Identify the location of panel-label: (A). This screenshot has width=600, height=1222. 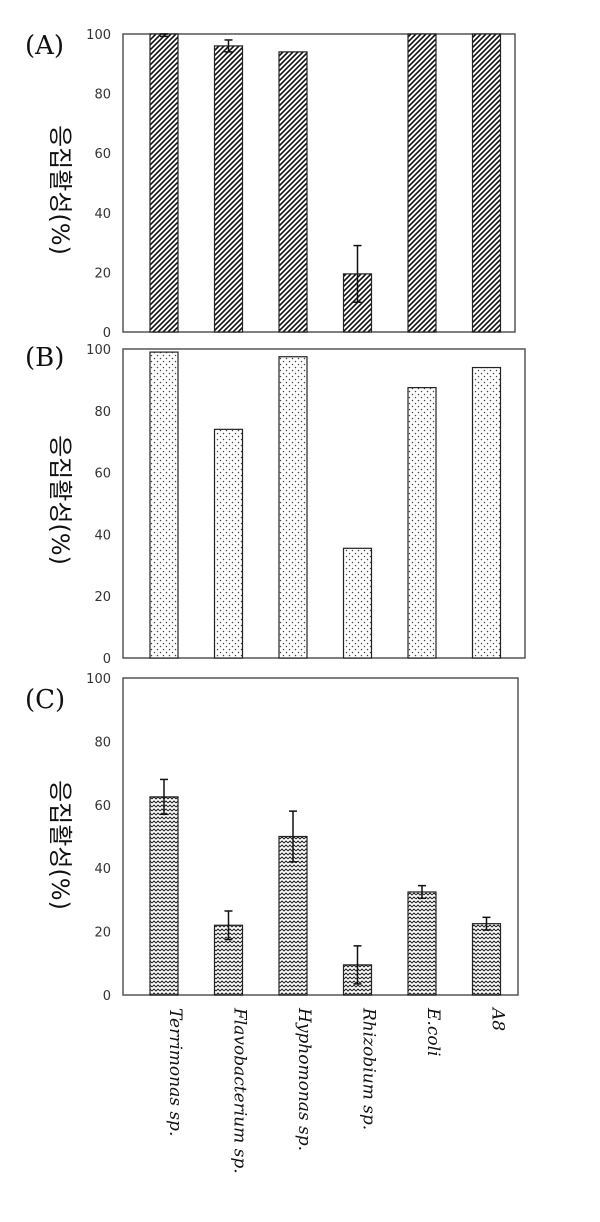
(44, 46).